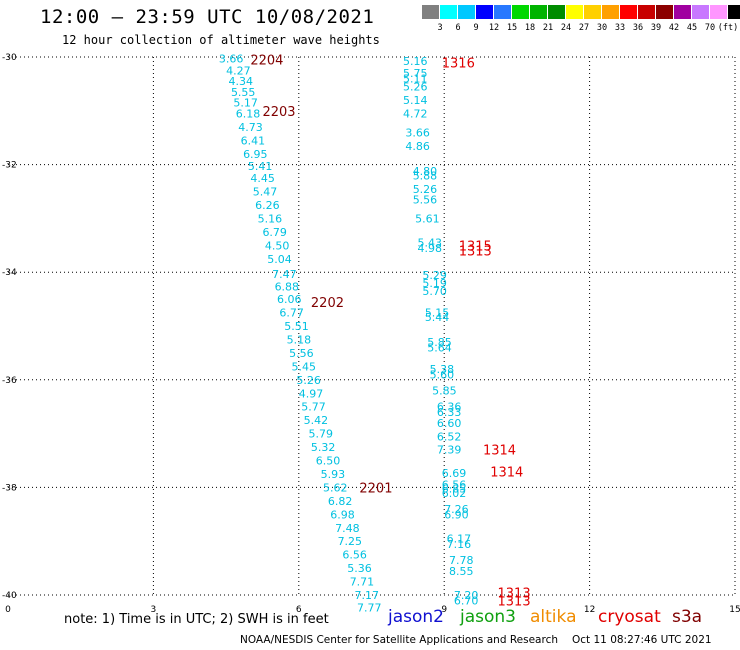  What do you see at coordinates (466, 600) in the screenshot?
I see `wave-height-point: 6.70` at bounding box center [466, 600].